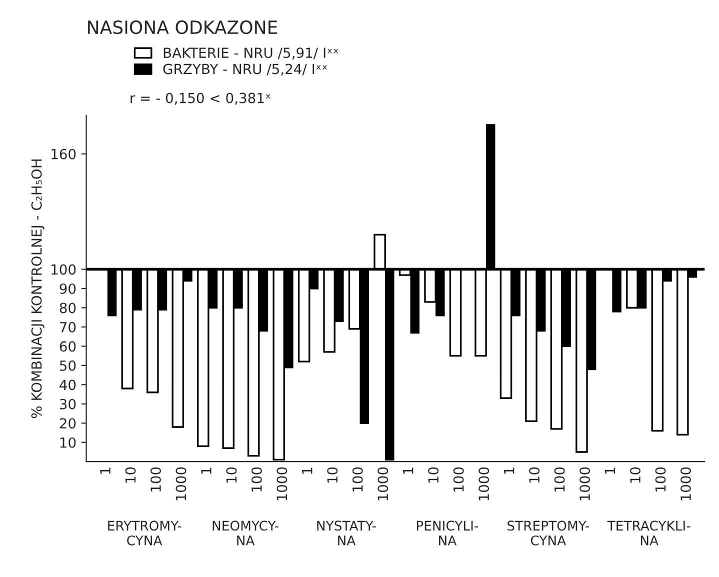 This screenshot has height=577, width=719. I want to click on text: NEOMYCY- NA, so click(245, 533).